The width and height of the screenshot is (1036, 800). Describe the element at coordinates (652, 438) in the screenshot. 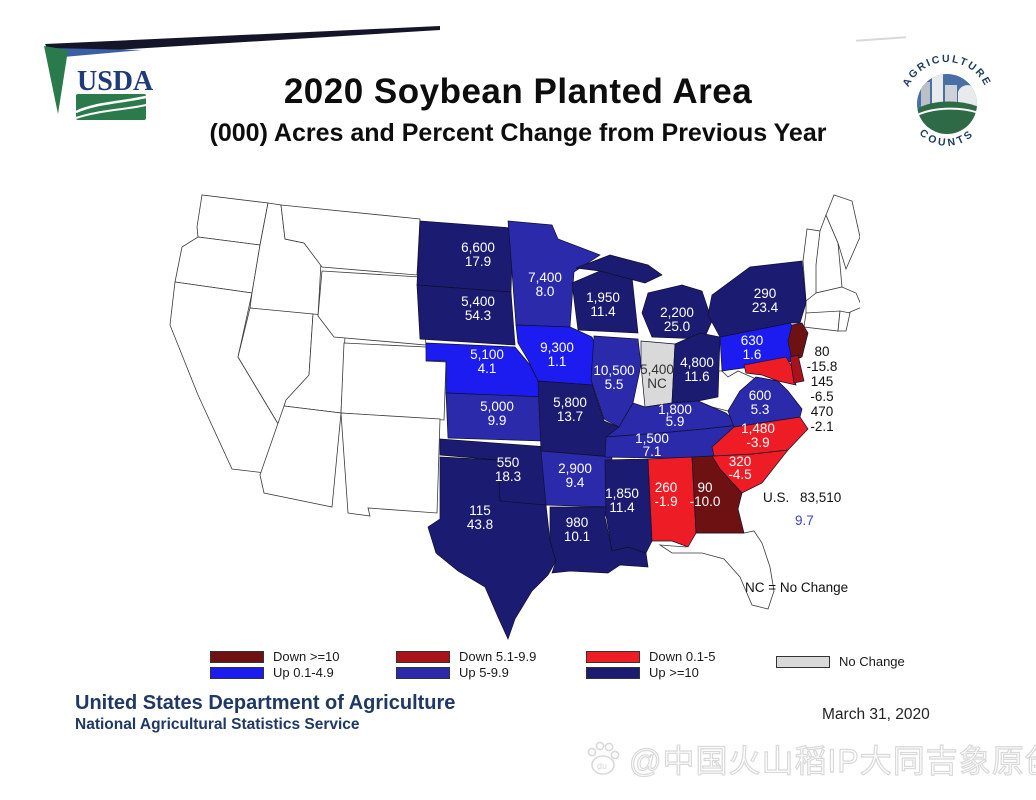

I see `svg-text: 1,500` at that location.